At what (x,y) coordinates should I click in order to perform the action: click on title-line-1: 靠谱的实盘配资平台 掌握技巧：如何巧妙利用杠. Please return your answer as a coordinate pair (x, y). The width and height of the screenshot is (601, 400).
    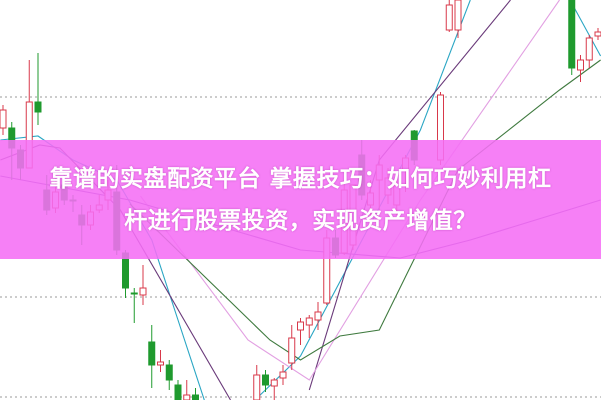
    Looking at the image, I should click on (300, 179).